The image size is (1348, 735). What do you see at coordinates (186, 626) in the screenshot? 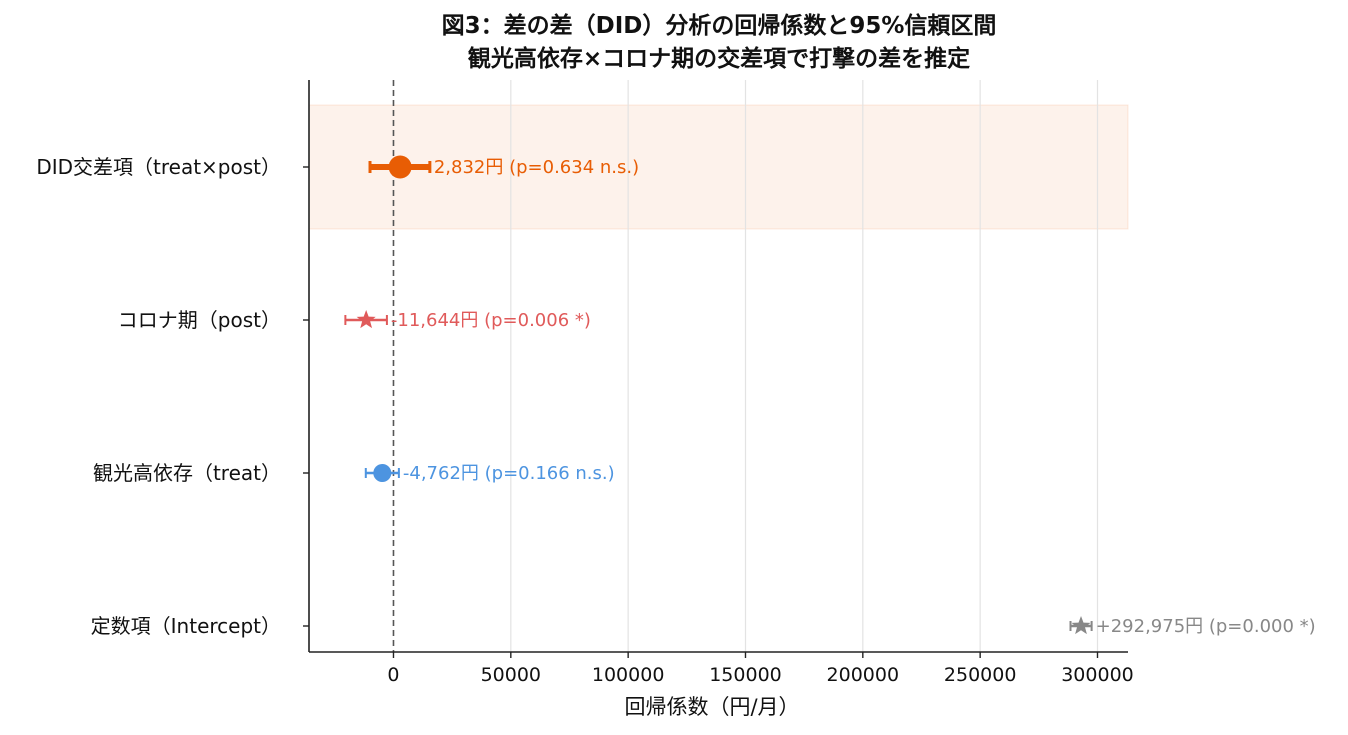
I see `y-category-label: 定数項（Intercept）` at bounding box center [186, 626].